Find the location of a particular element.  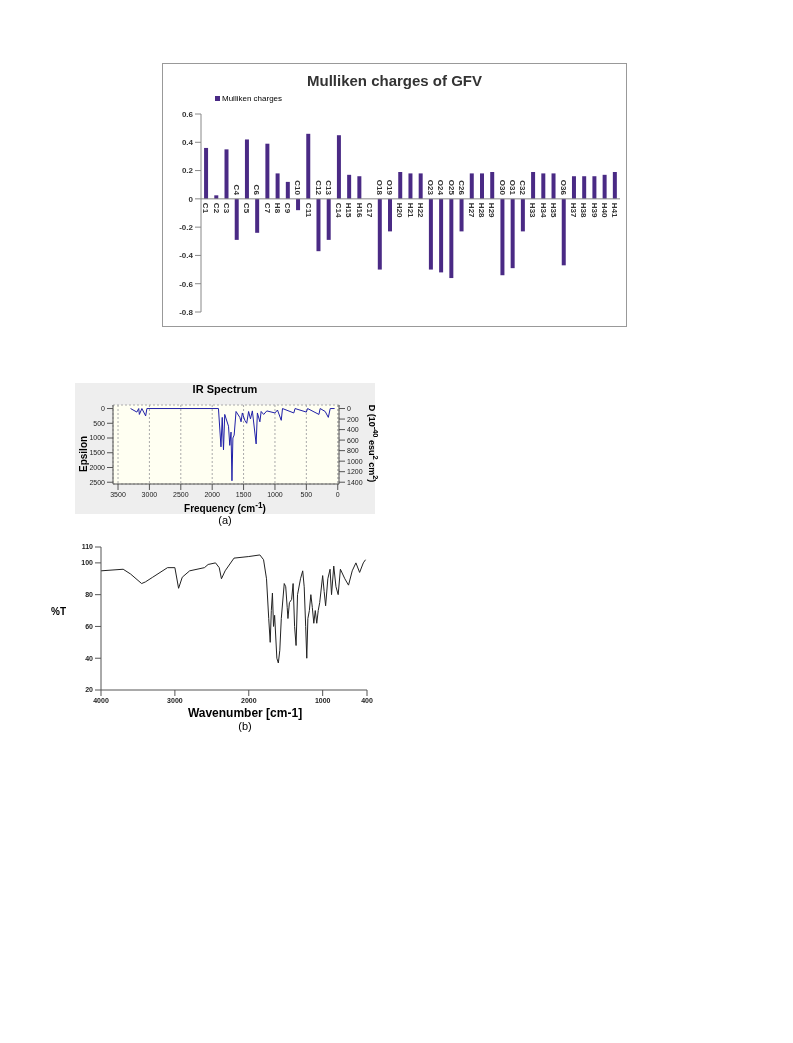

y-tick-label: 0.6 is located at coordinates (187, 114).